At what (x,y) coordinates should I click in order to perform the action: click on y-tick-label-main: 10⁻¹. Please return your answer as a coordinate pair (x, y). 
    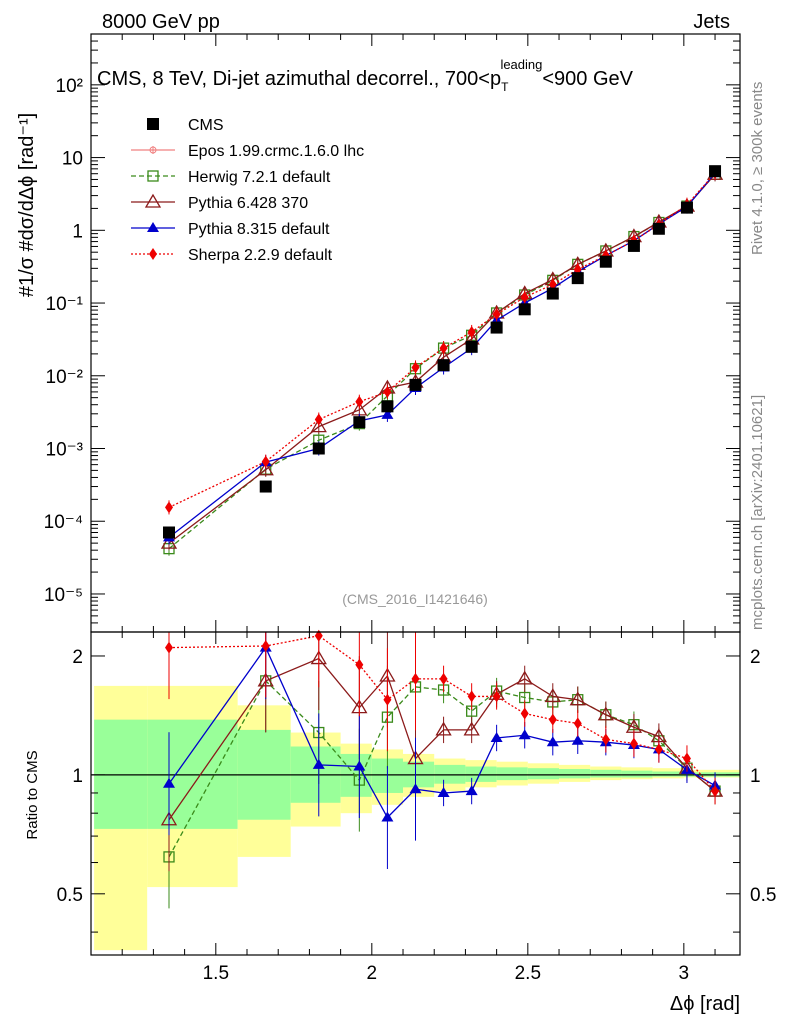
    Looking at the image, I should click on (65, 304).